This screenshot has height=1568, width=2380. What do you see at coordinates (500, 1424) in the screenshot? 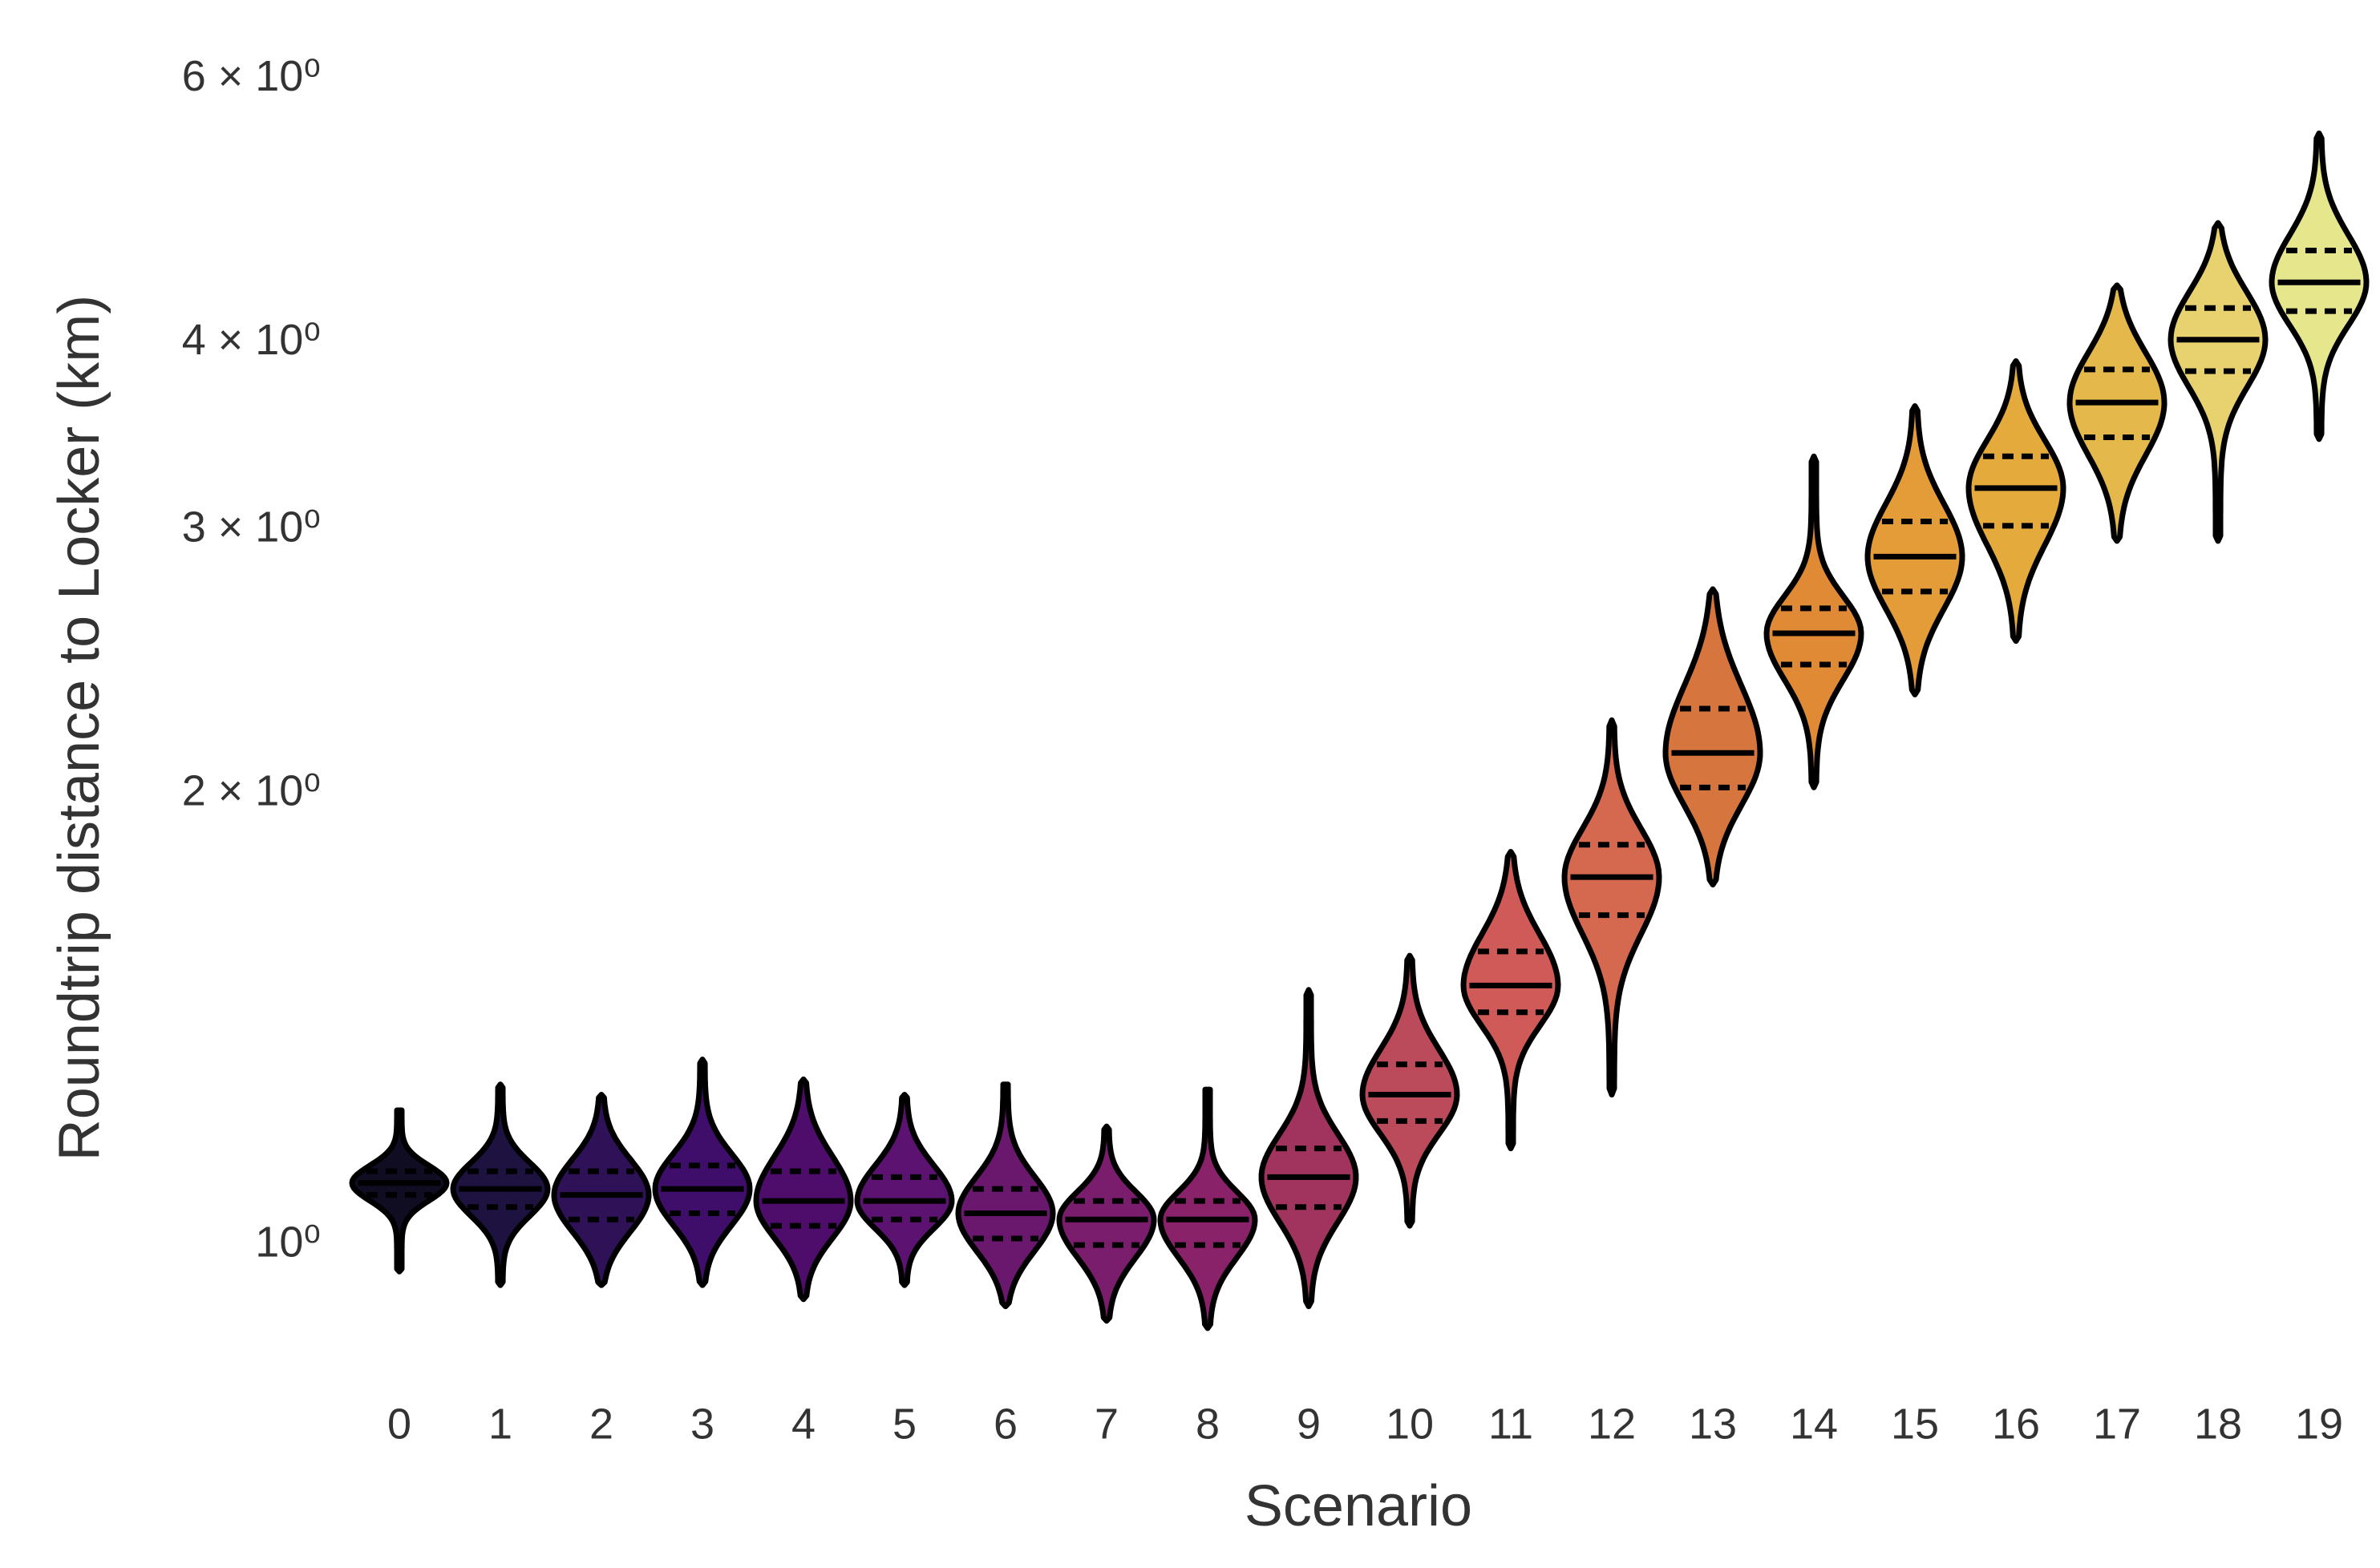
I see `x-tick-label: 1` at bounding box center [500, 1424].